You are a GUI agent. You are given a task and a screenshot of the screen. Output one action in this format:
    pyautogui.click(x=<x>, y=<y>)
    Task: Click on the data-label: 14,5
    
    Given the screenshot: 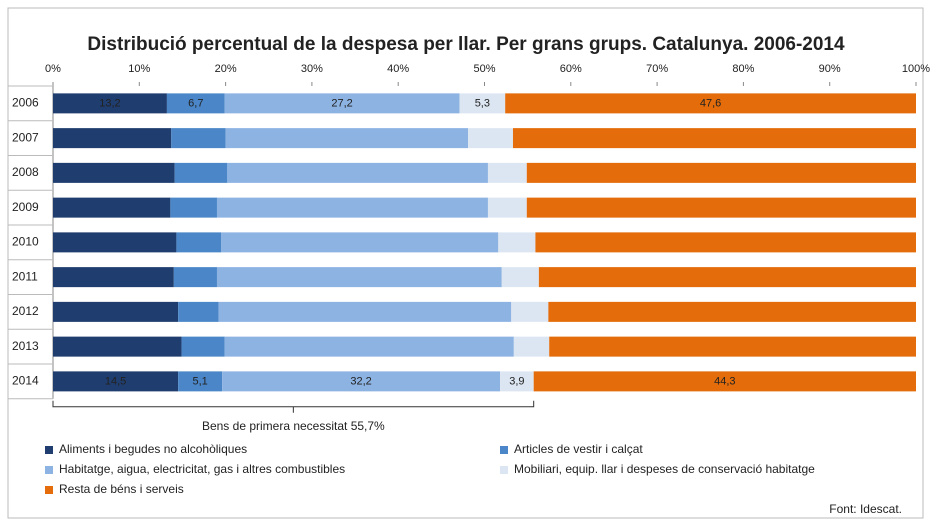 What is the action you would take?
    pyautogui.click(x=115, y=381)
    